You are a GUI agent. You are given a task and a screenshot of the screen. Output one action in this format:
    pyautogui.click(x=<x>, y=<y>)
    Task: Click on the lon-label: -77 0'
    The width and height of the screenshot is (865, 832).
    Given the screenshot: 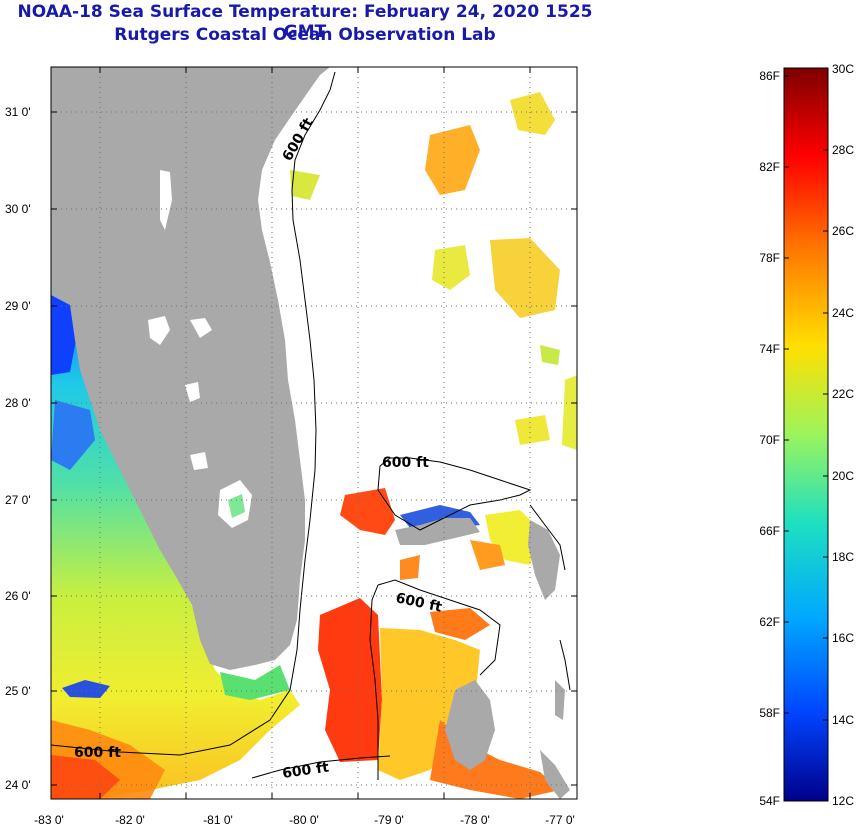 What is the action you would take?
    pyautogui.click(x=560, y=820)
    